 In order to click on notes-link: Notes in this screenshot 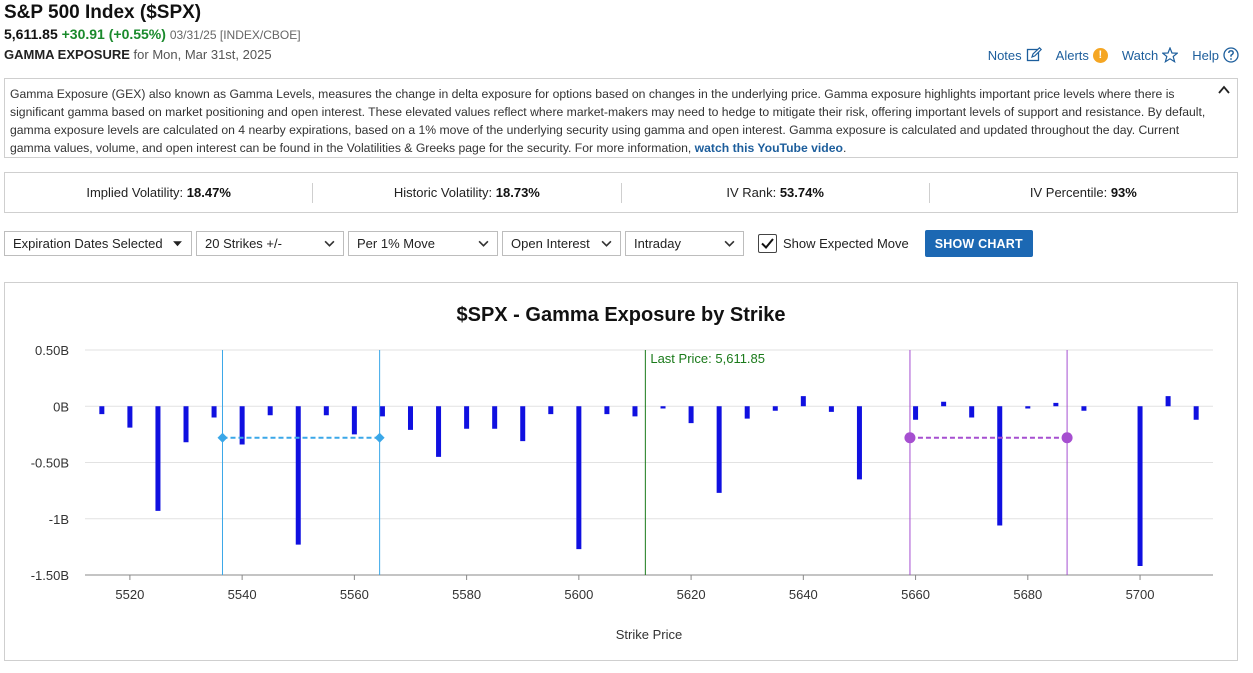, I will do `click(1015, 55)`.